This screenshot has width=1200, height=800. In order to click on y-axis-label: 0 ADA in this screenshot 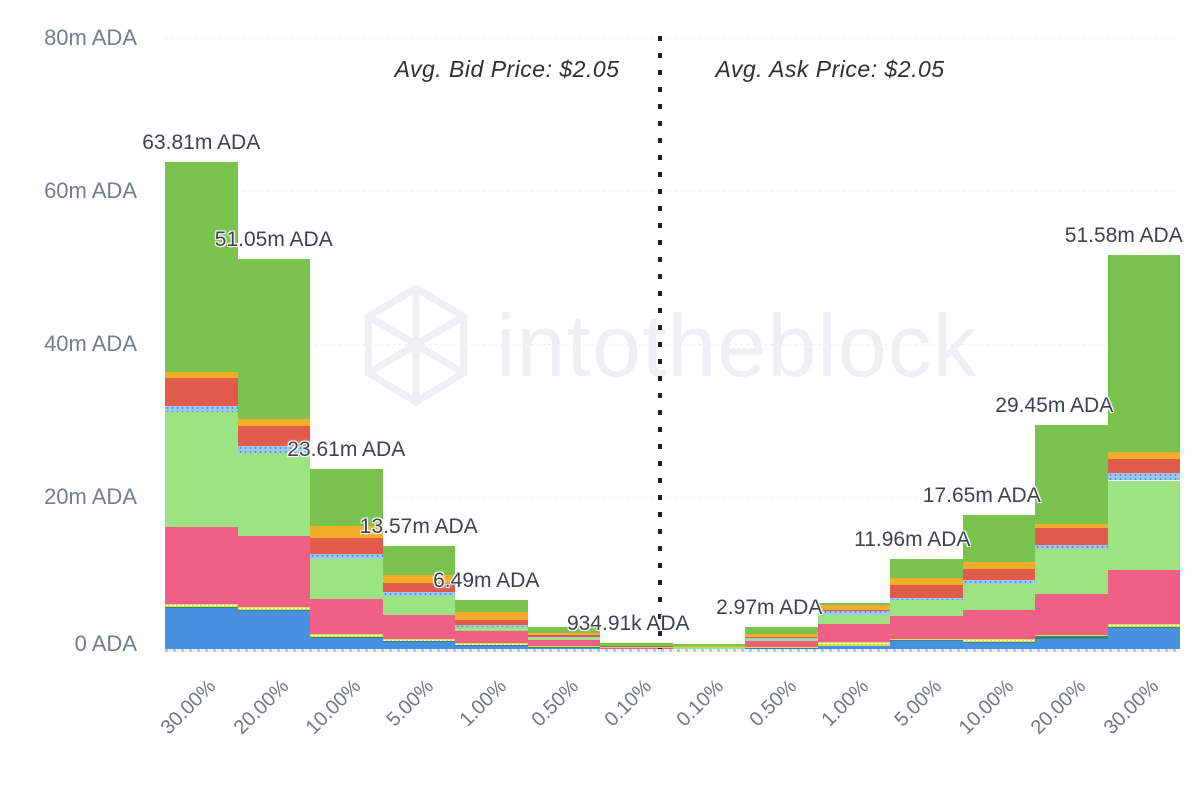, I will do `click(105, 643)`.